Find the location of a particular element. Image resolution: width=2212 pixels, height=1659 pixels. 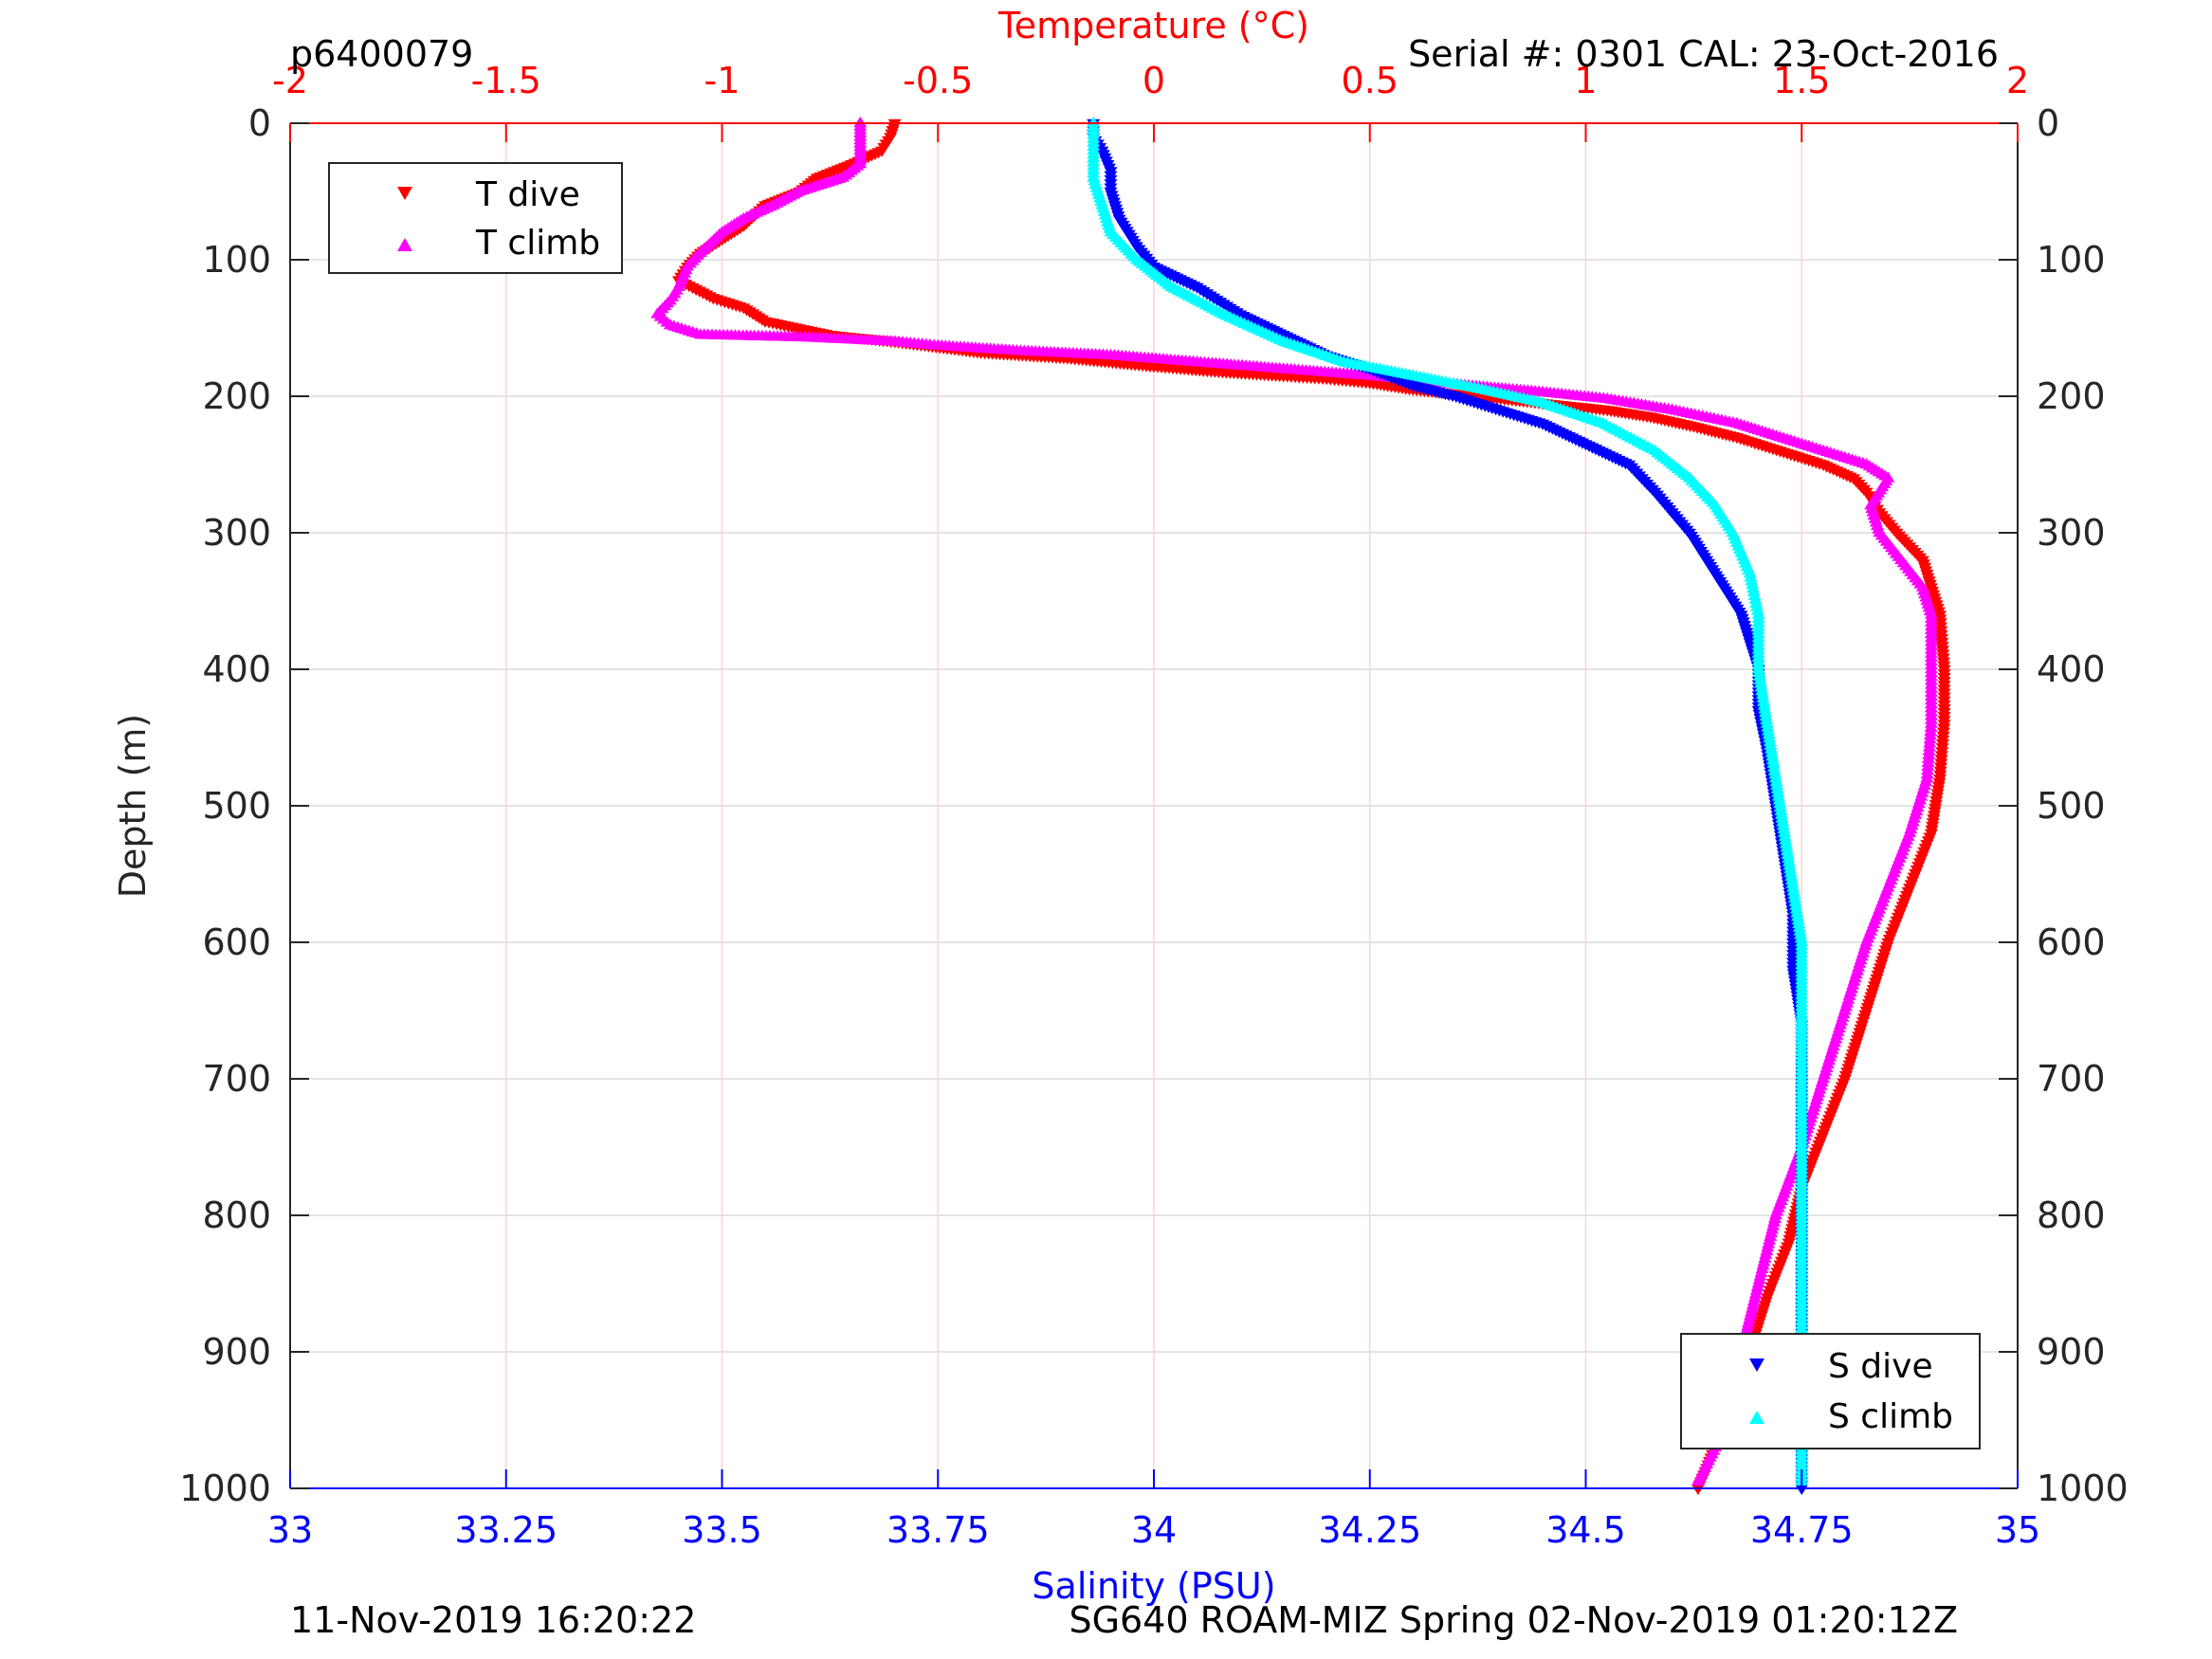

depth-tick-label-right: 400 is located at coordinates (2071, 669).